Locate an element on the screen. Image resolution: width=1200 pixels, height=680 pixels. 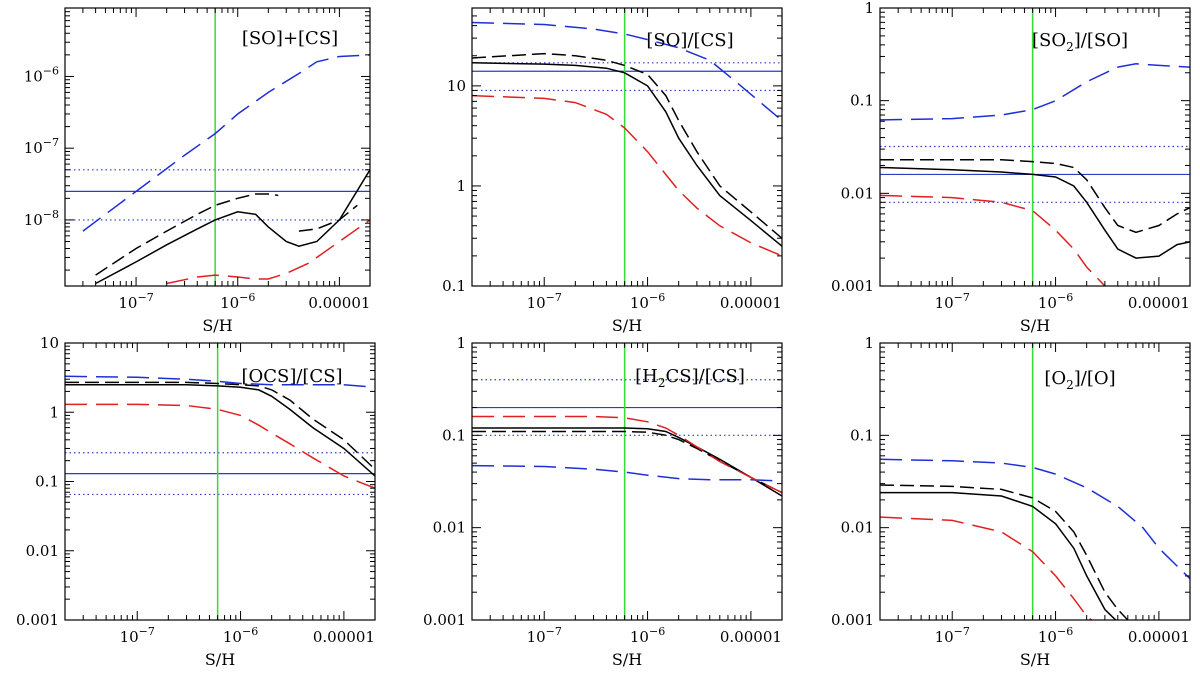
panel-title: [SO]+[CS] is located at coordinates (290, 38).